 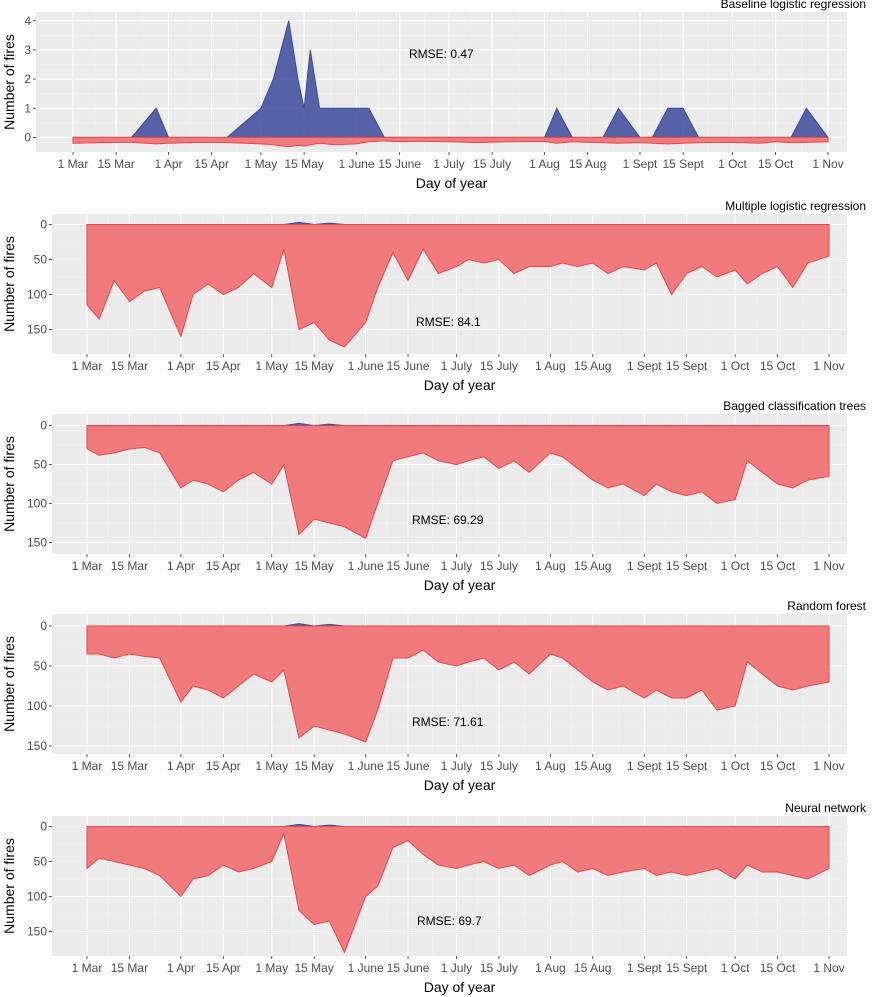 What do you see at coordinates (793, 5) in the screenshot?
I see `chart-title: Baseline logistic regression` at bounding box center [793, 5].